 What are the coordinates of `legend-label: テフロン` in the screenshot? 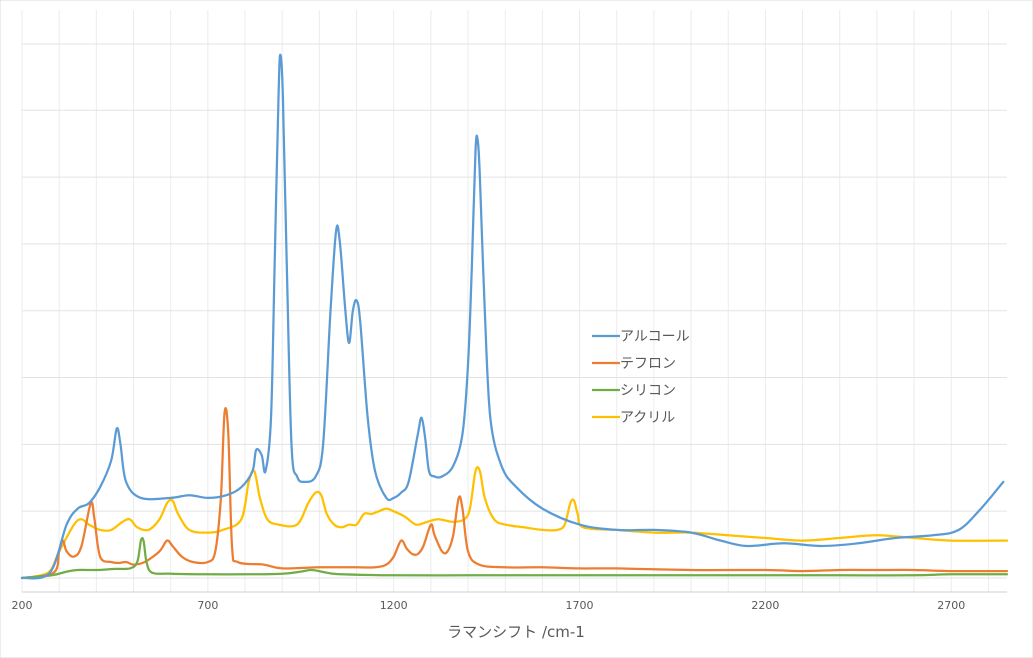 It's located at (648, 364).